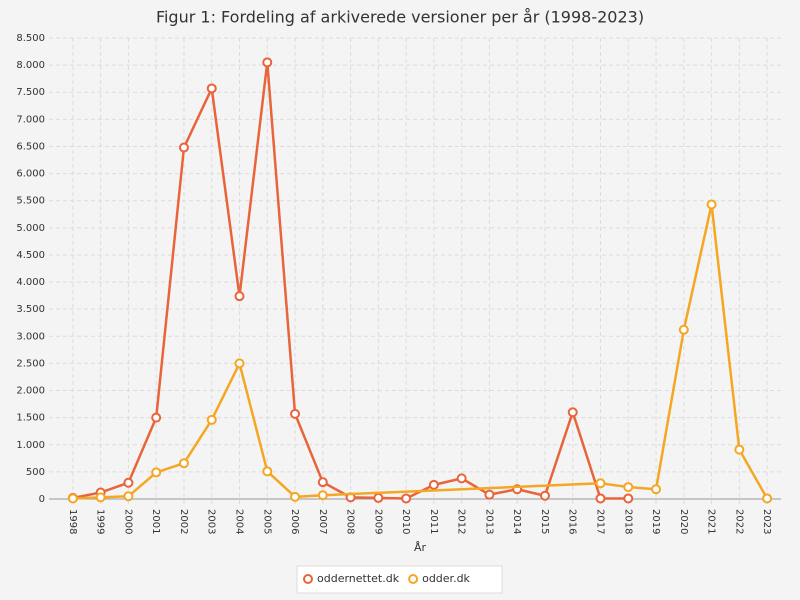 The height and width of the screenshot is (600, 800). Describe the element at coordinates (655, 521) in the screenshot. I see `x-tick-label: 2019` at that location.